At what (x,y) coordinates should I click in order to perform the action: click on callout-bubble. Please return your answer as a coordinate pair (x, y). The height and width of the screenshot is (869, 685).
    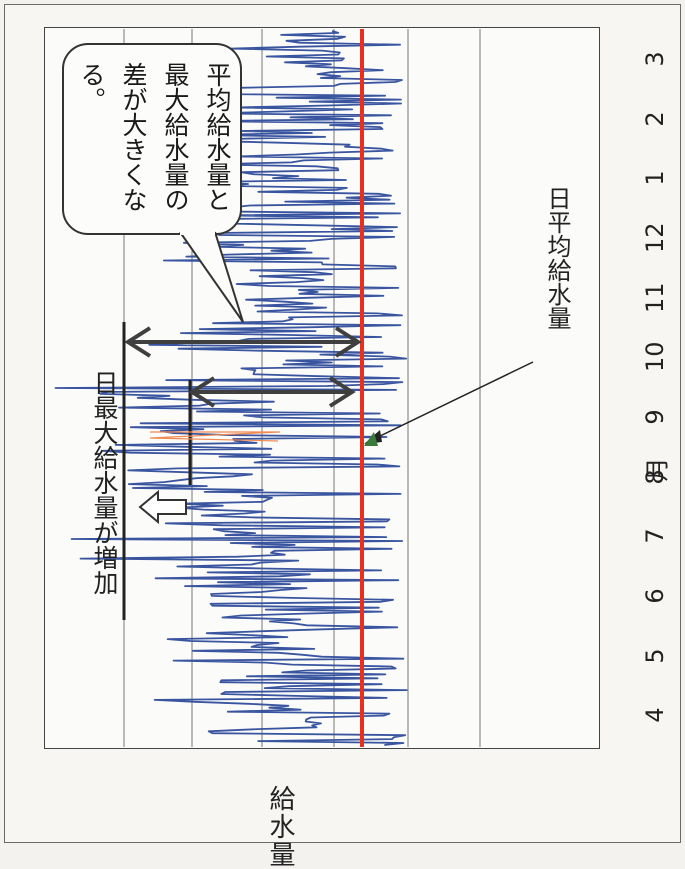
    Looking at the image, I should click on (152, 139).